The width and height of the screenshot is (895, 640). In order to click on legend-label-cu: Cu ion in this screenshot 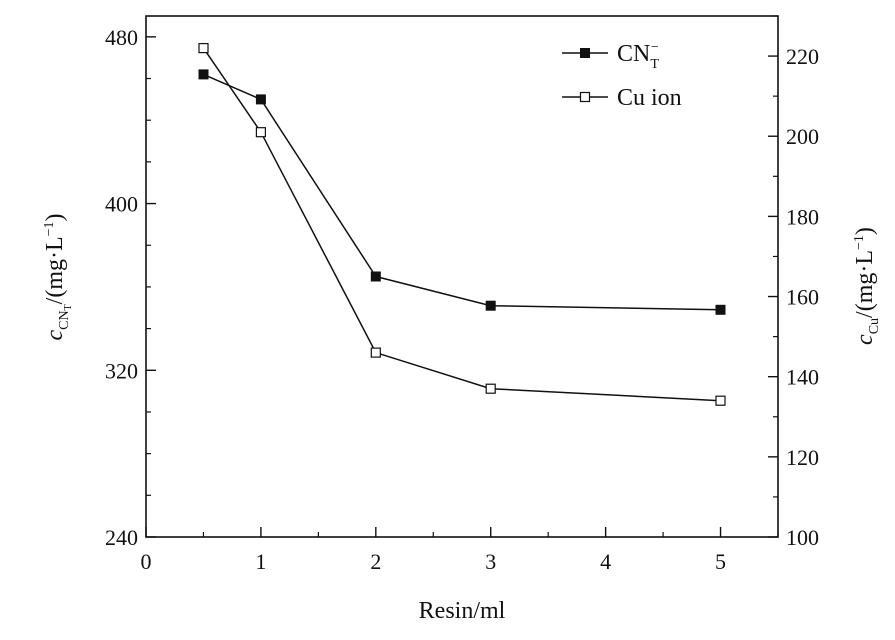, I will do `click(649, 98)`.